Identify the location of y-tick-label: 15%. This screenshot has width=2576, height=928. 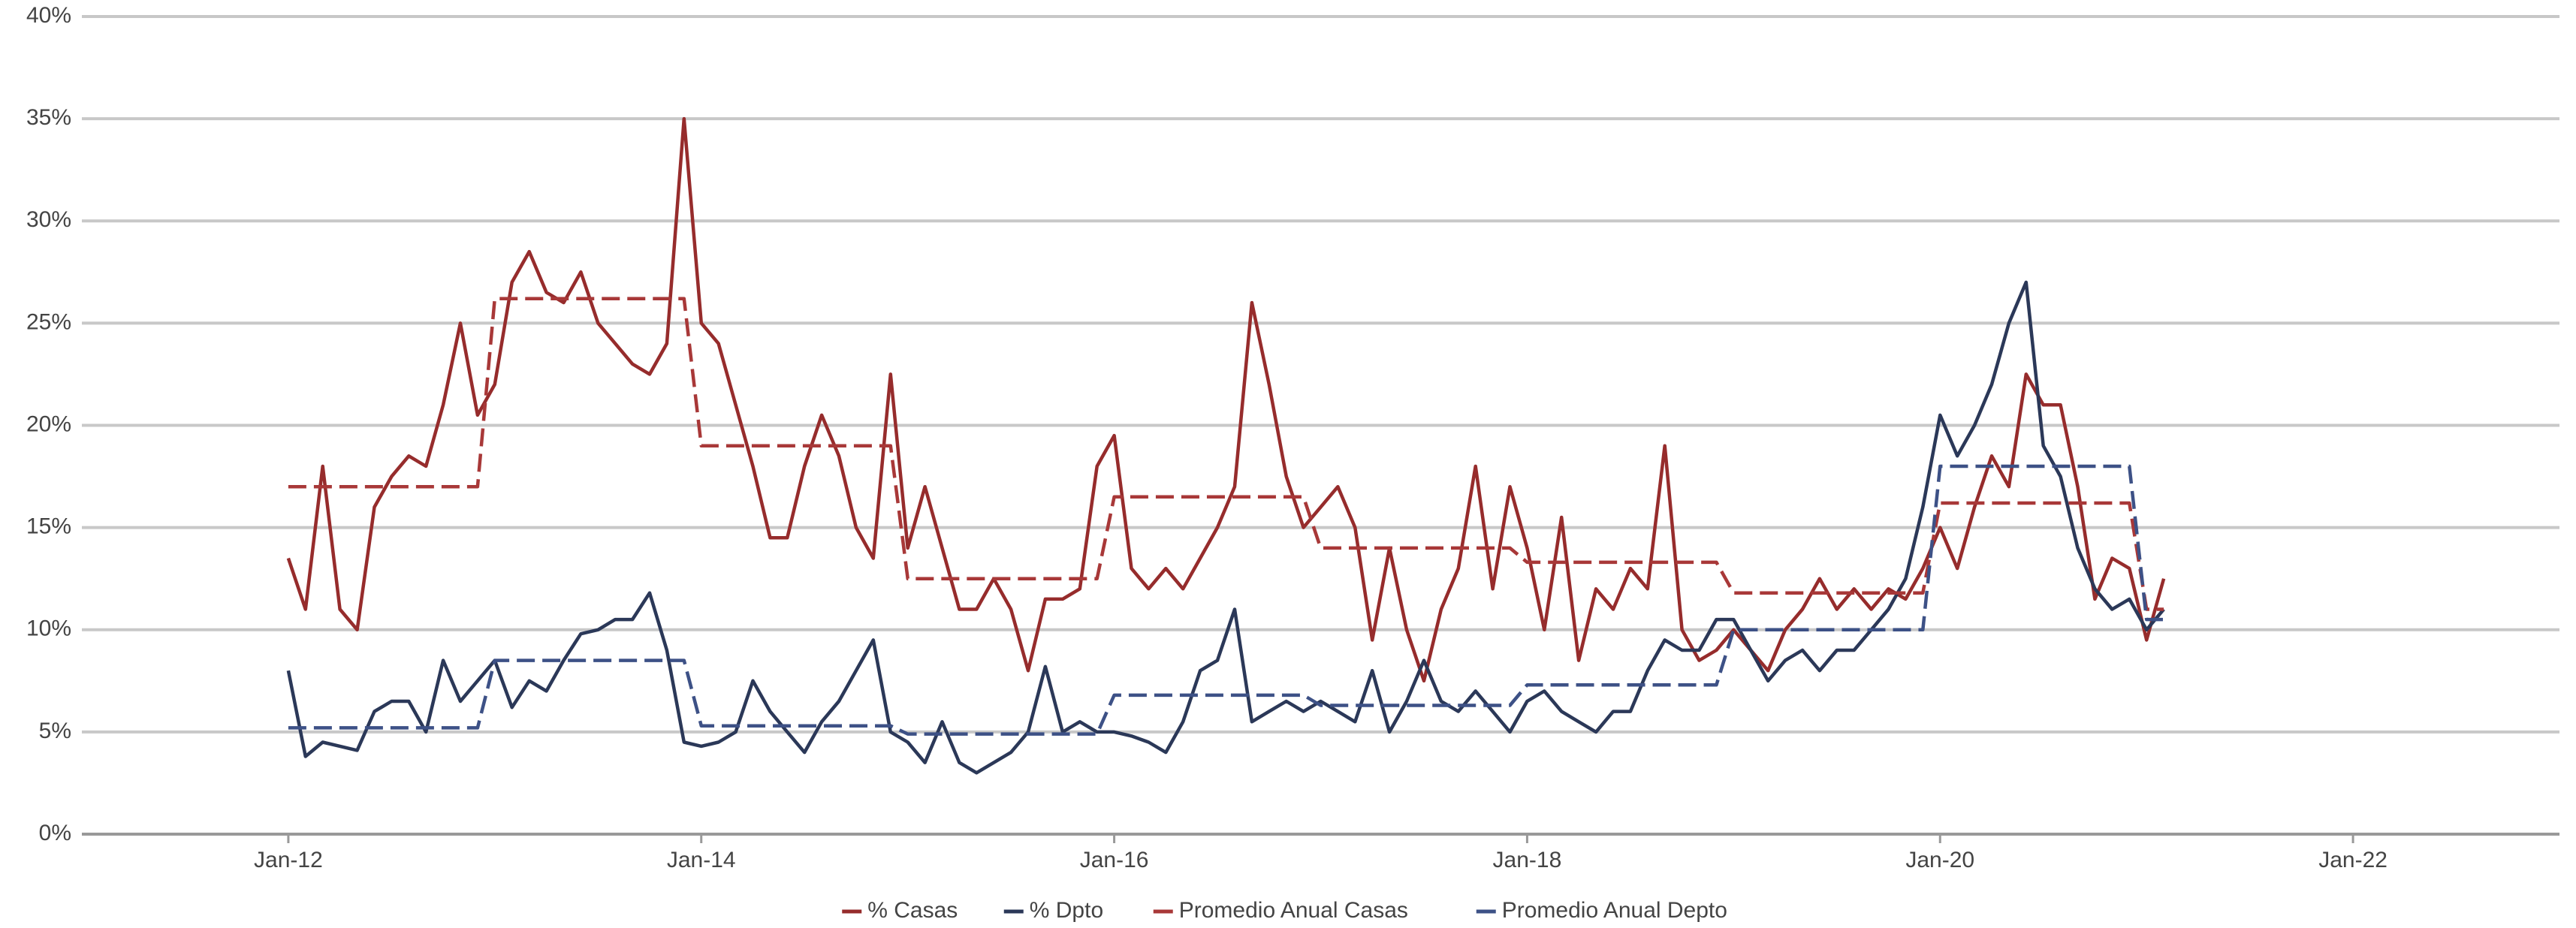
(49, 526).